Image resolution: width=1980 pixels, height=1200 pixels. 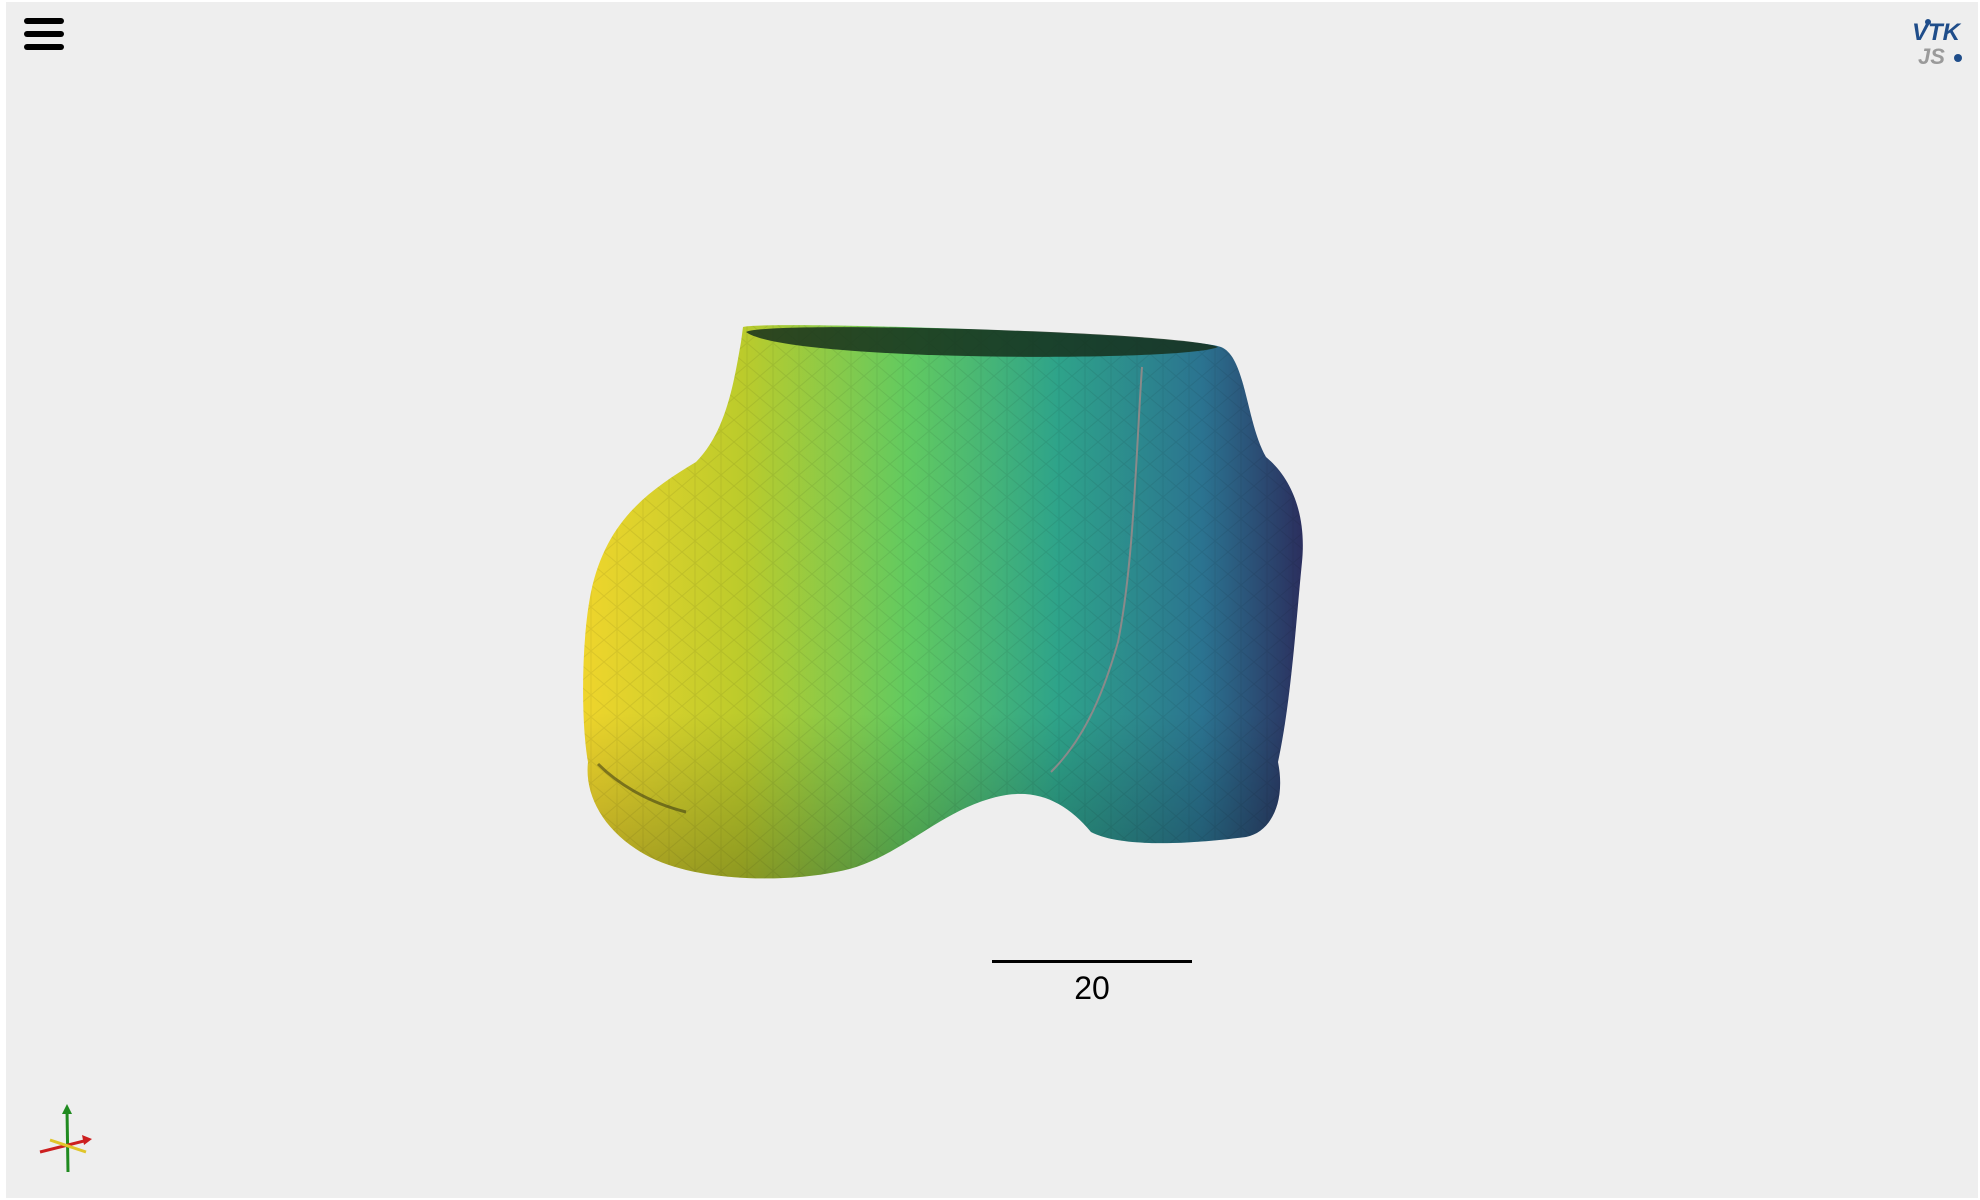 What do you see at coordinates (1958, 58) in the screenshot?
I see `logo-dot-icon` at bounding box center [1958, 58].